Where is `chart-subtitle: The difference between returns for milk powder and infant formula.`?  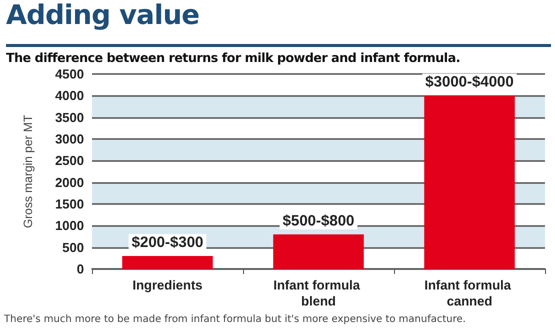
chart-subtitle: The difference between returns for milk powder and infant formula. is located at coordinates (278, 54).